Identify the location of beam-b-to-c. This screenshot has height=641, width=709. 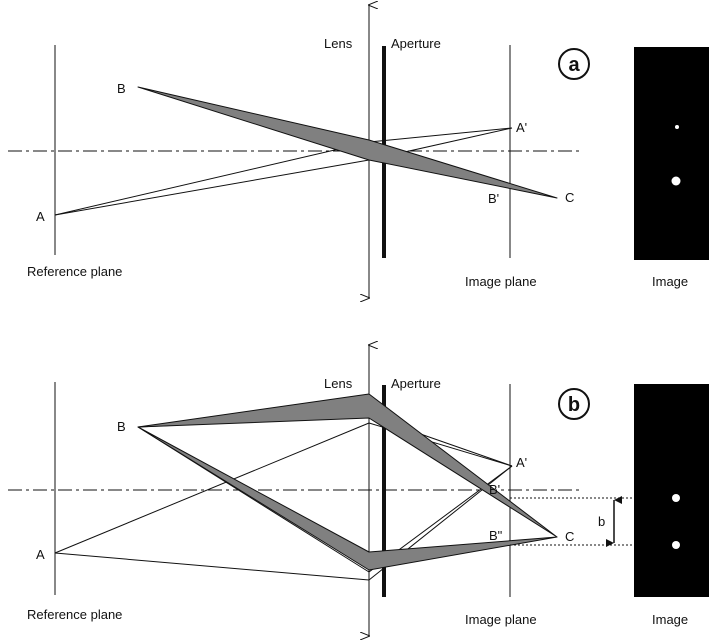
(347, 142).